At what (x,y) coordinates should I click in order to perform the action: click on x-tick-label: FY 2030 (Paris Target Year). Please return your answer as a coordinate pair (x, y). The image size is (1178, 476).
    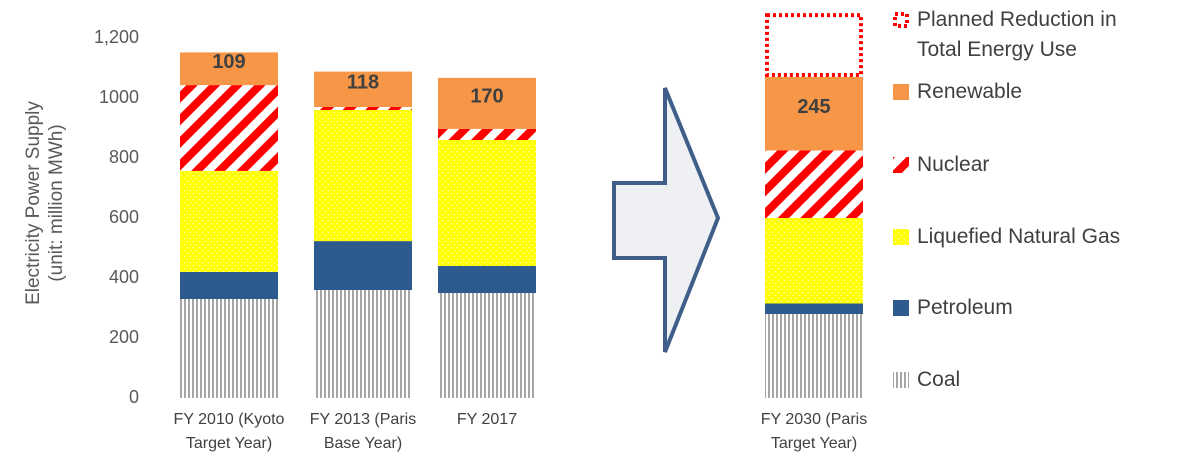
    Looking at the image, I should click on (814, 431).